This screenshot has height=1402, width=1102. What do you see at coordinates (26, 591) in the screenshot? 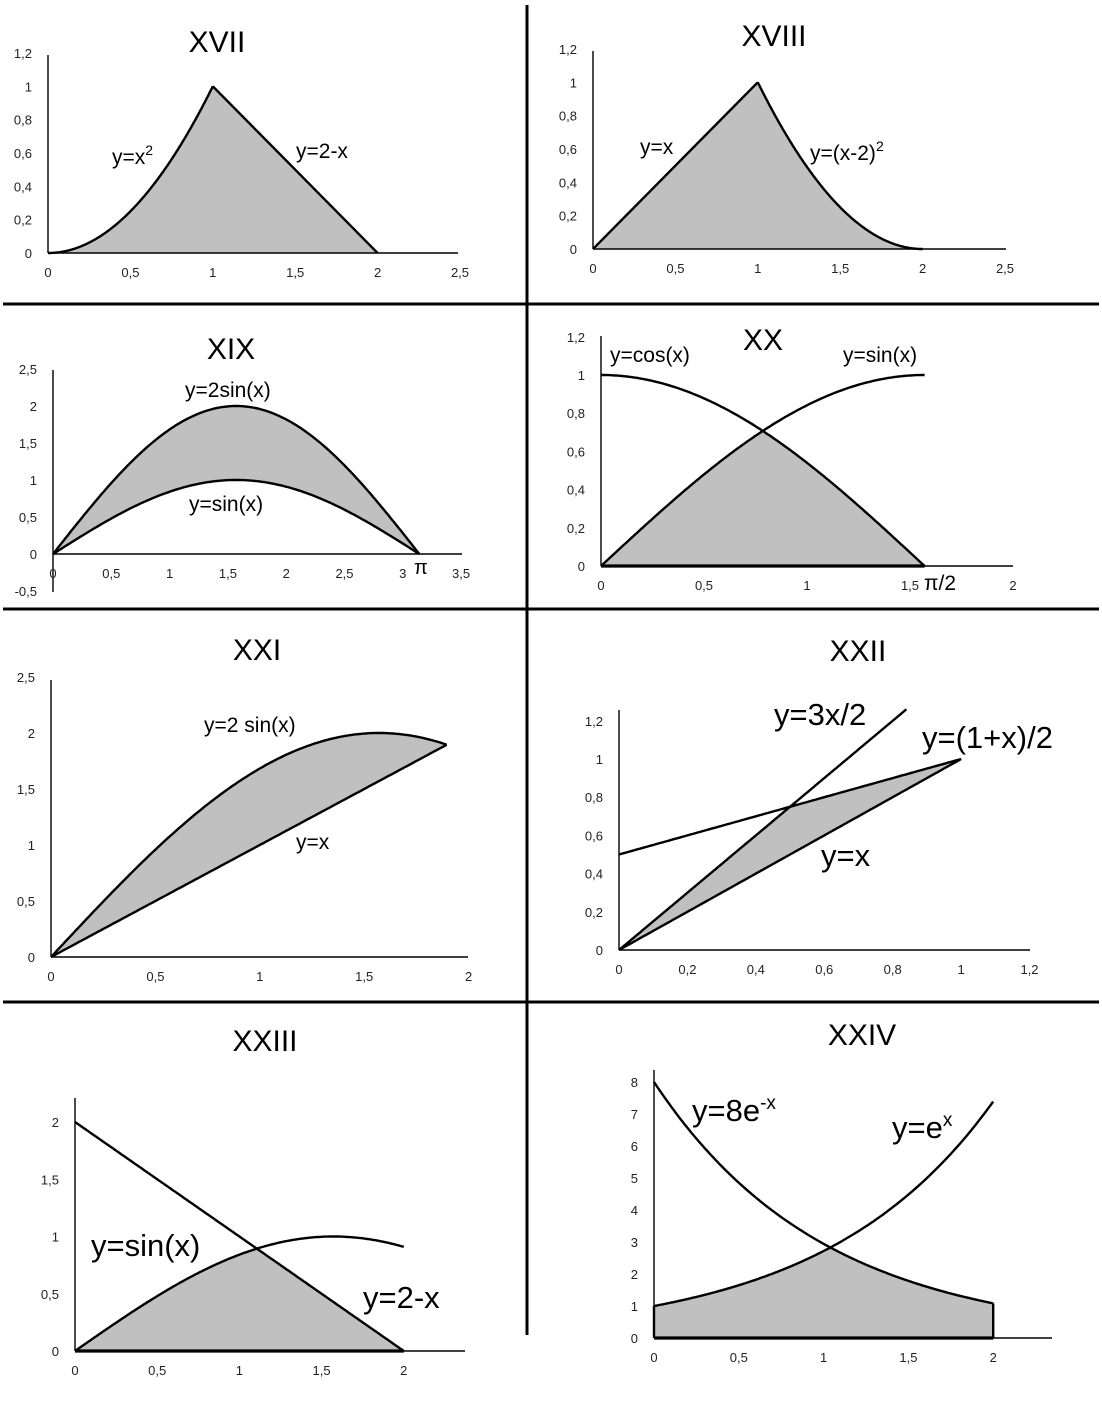
I see `y-tick-label: -0,5` at bounding box center [26, 591].